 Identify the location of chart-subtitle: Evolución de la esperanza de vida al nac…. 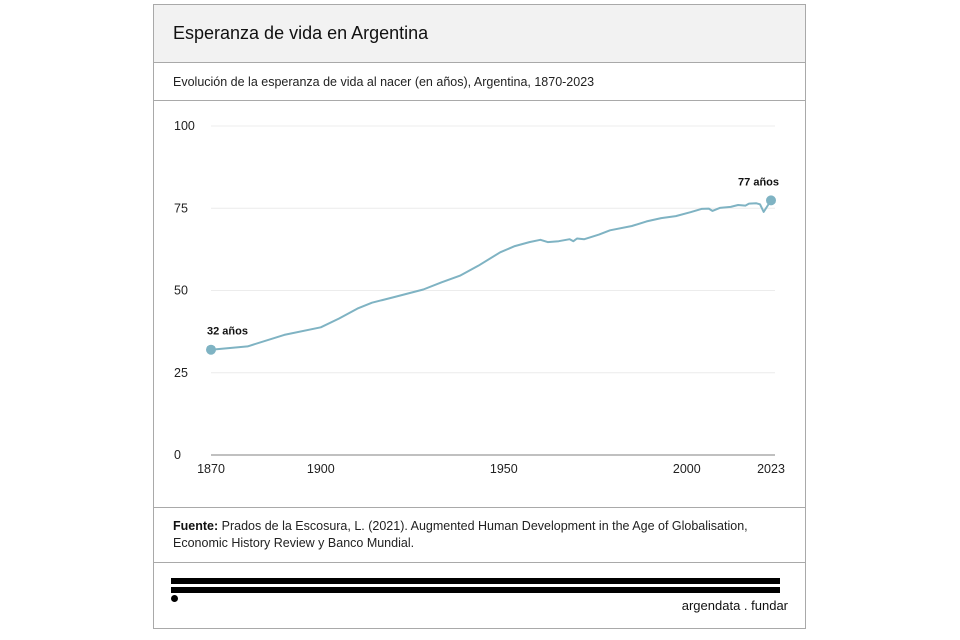
(384, 81).